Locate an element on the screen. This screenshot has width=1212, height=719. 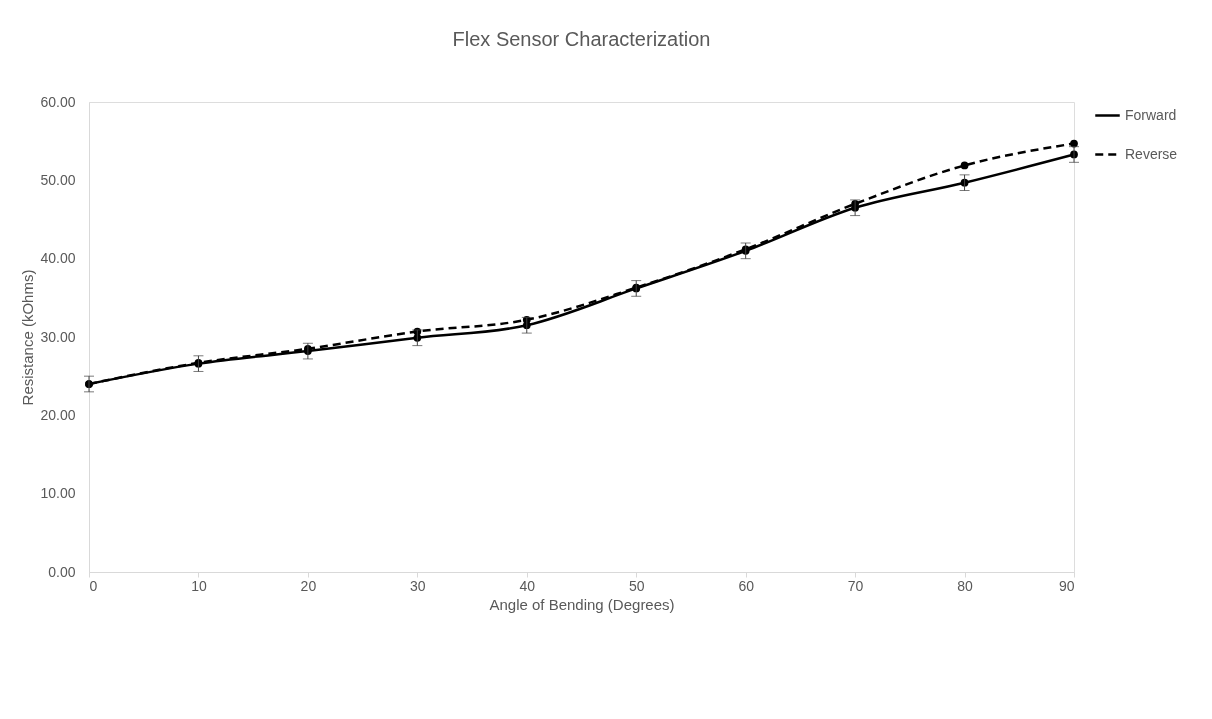
x-tick-label: 80 is located at coordinates (965, 585).